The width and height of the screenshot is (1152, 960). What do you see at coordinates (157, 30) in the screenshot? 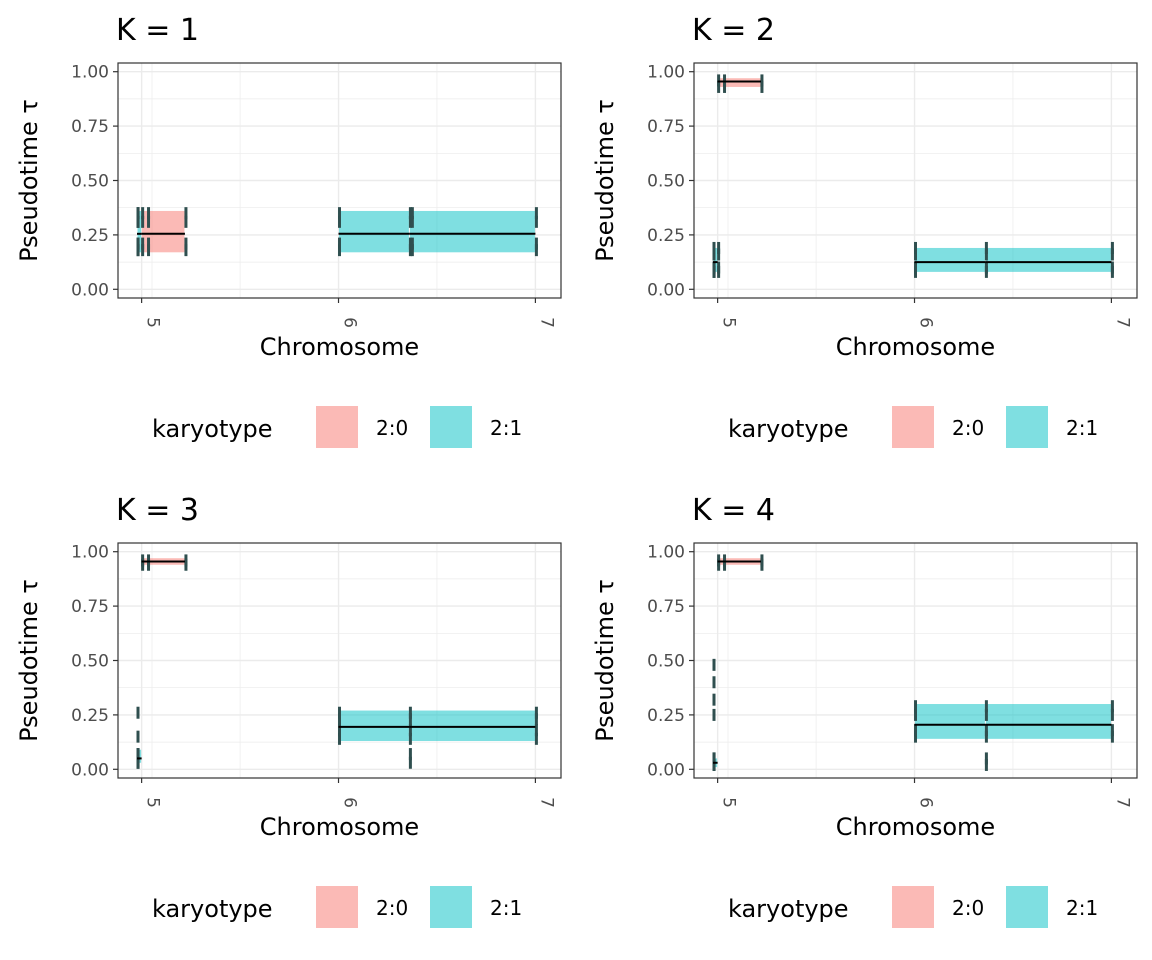
I see `panel-title: K = 1` at bounding box center [157, 30].